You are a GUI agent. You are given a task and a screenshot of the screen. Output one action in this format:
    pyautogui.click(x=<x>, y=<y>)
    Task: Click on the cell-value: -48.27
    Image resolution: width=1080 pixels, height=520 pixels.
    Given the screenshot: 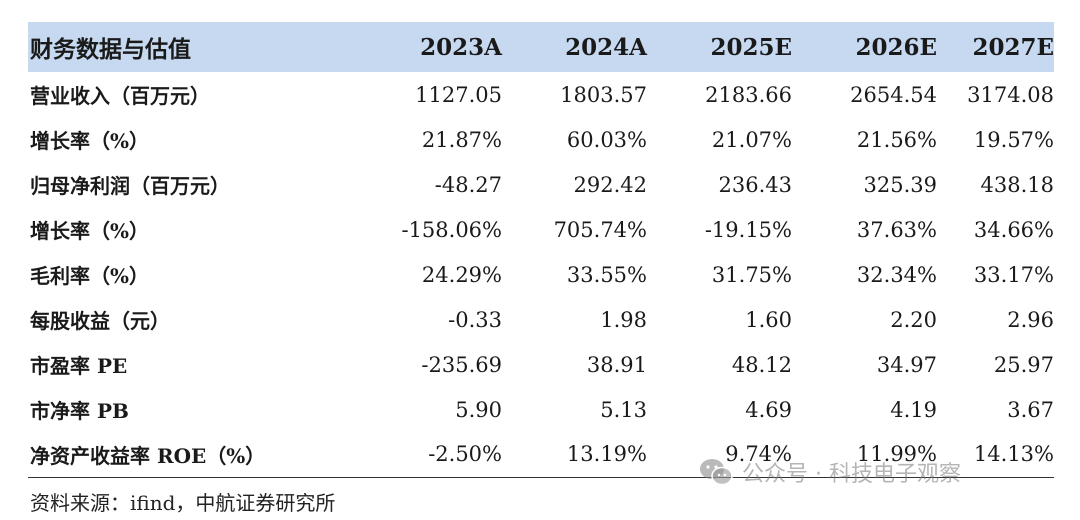 What is the action you would take?
    pyautogui.click(x=468, y=184)
    